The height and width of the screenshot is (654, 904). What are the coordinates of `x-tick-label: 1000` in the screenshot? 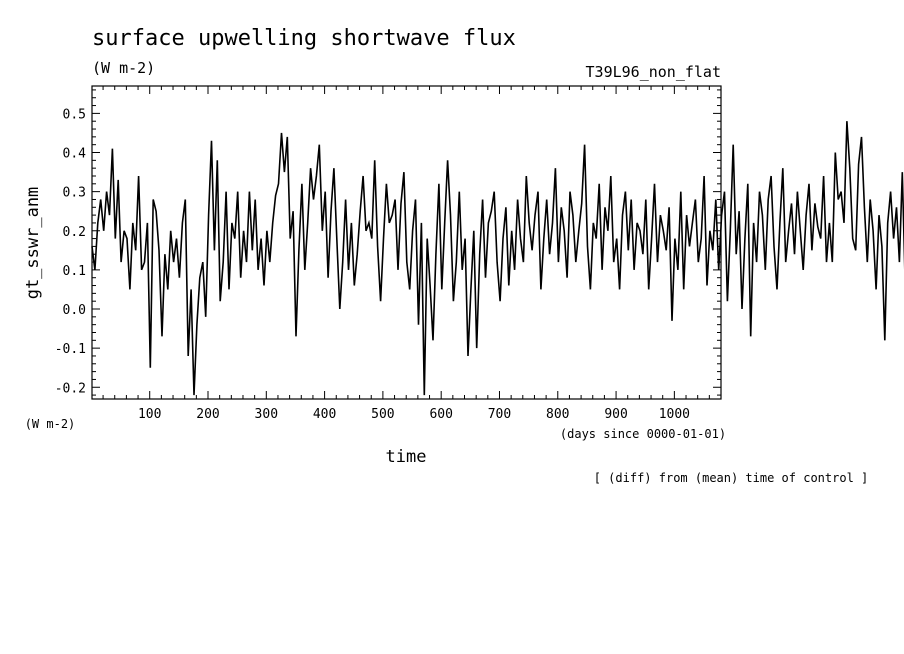 It's located at (674, 414).